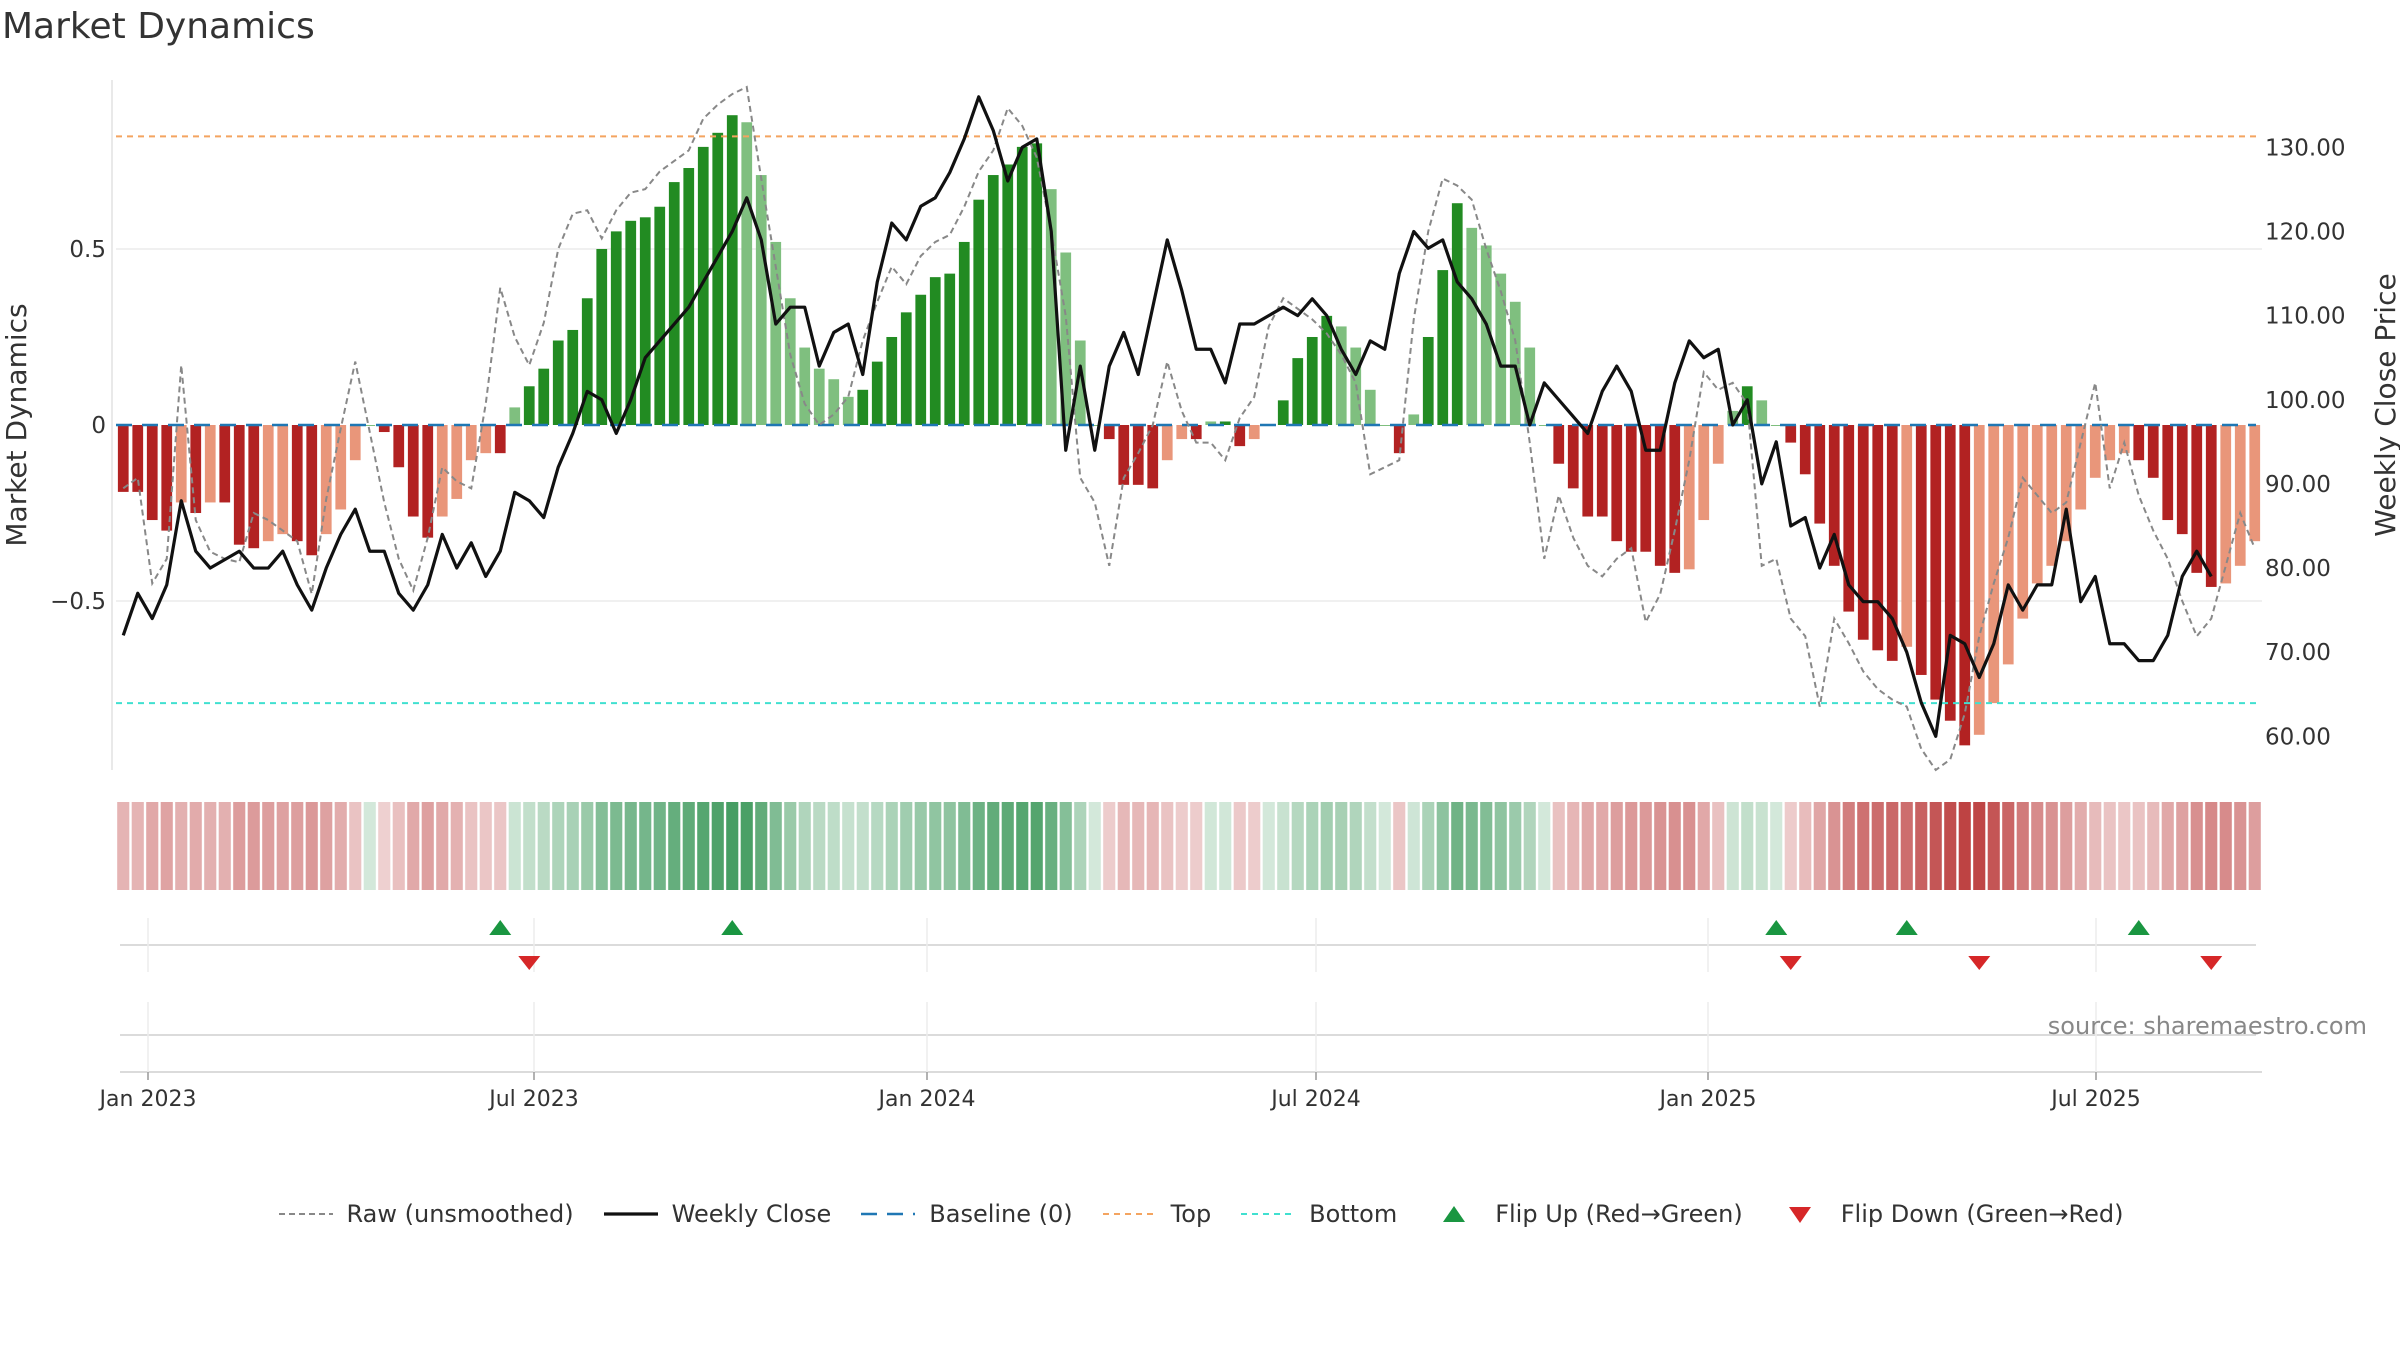  What do you see at coordinates (147, 1099) in the screenshot?
I see `x-tick-label: Jan 2023` at bounding box center [147, 1099].